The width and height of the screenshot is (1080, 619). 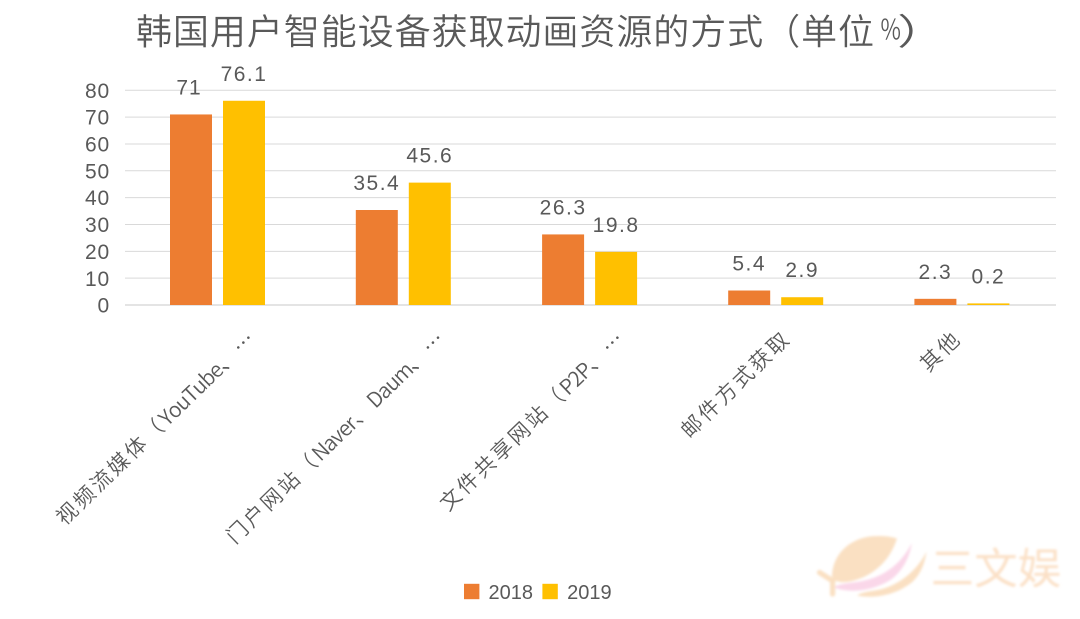 What do you see at coordinates (97, 91) in the screenshot?
I see `svg-text: 80` at bounding box center [97, 91].